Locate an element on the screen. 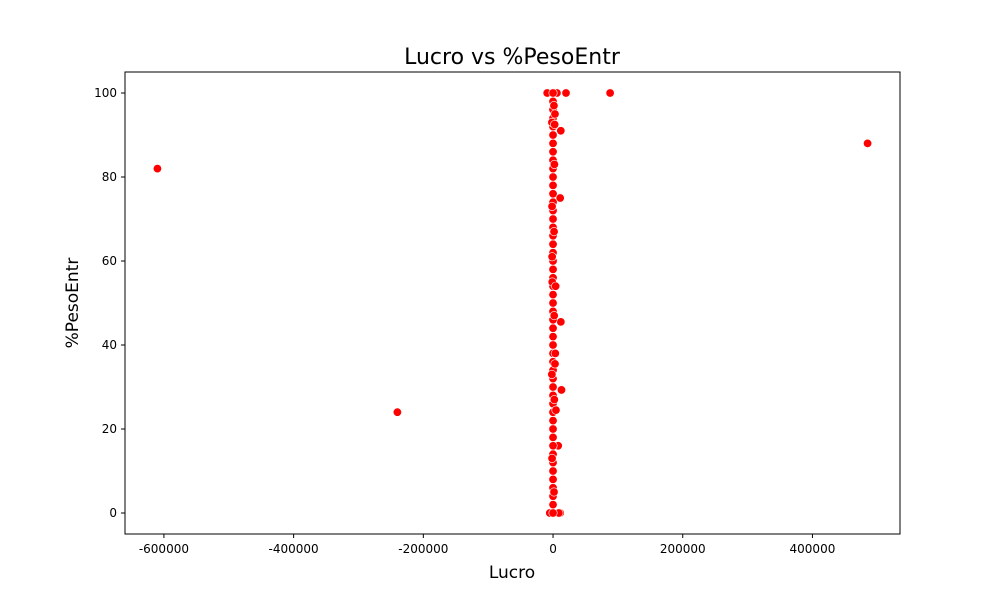 Image resolution: width=1000 pixels, height=600 pixels. x-tick-label: -400000 is located at coordinates (294, 549).